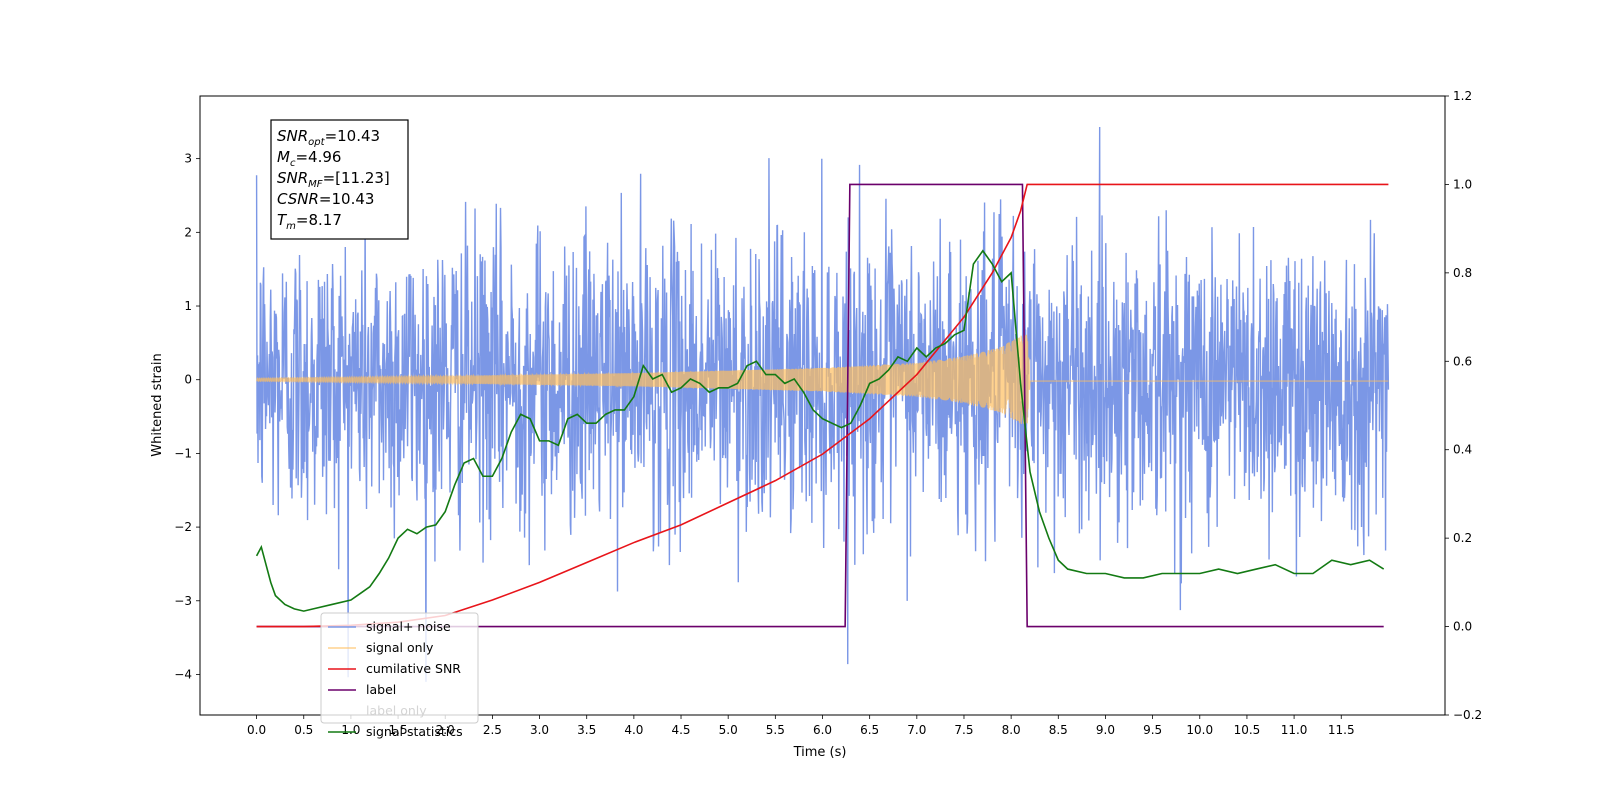  I want to click on x-axis-label: Time (s), so click(820, 752).